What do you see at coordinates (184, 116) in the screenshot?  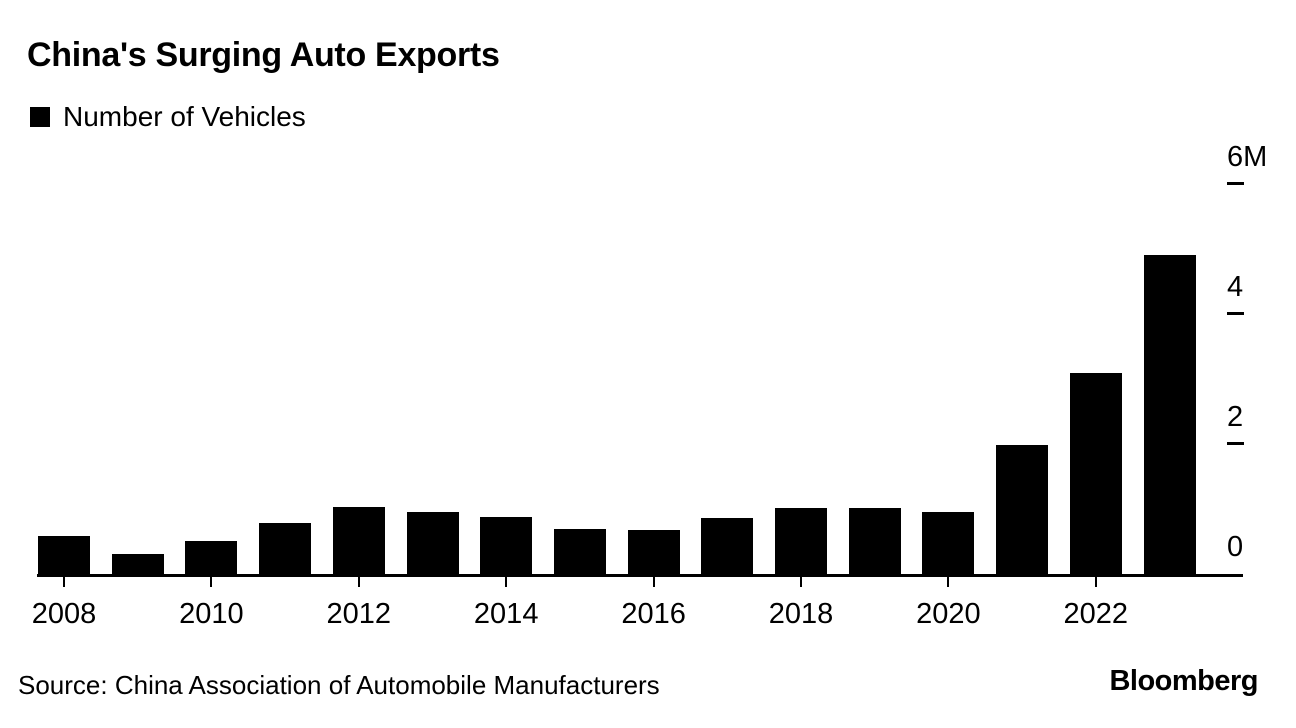 I see `legend-label: Number of Vehicles` at bounding box center [184, 116].